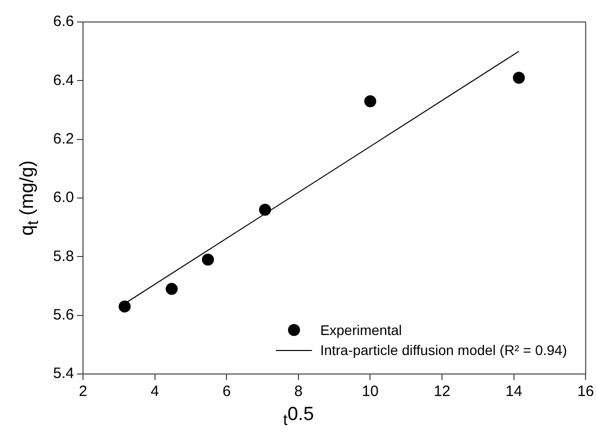 This screenshot has height=441, width=597. I want to click on x-axis-title: $_{t}$0.5, so click(298, 417).